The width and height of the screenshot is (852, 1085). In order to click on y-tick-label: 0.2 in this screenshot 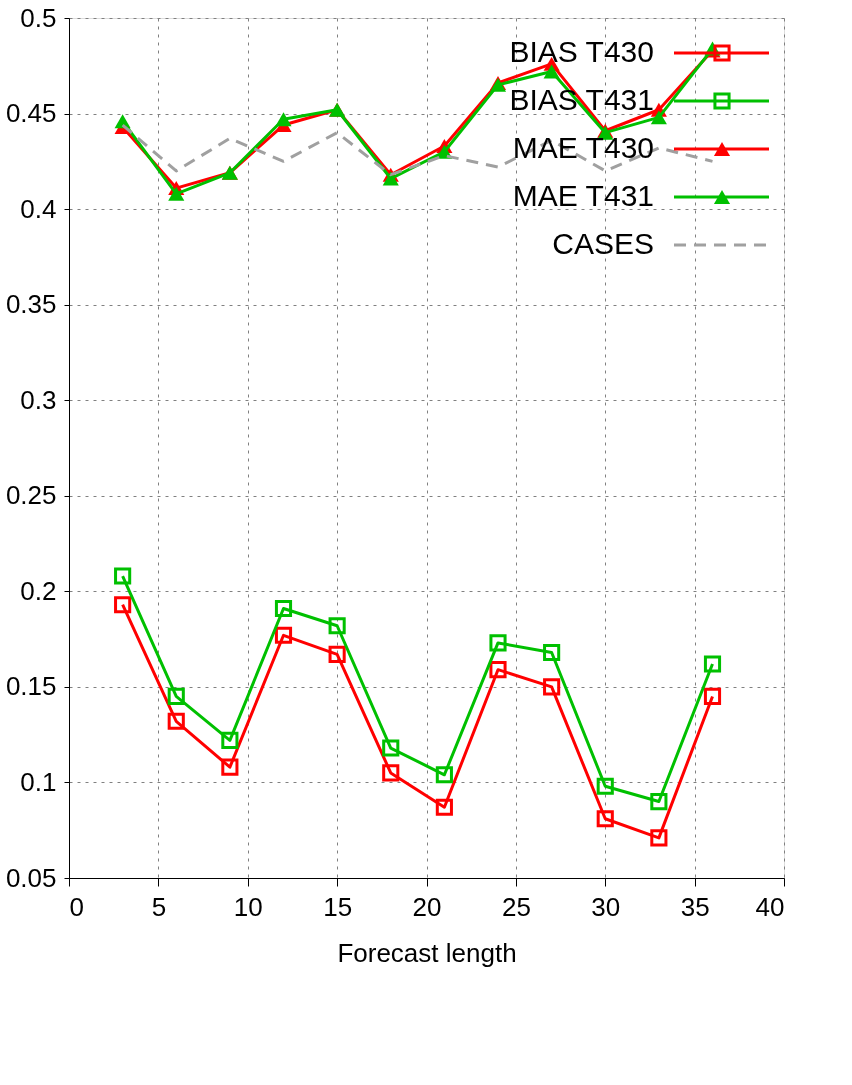, I will do `click(38, 590)`.